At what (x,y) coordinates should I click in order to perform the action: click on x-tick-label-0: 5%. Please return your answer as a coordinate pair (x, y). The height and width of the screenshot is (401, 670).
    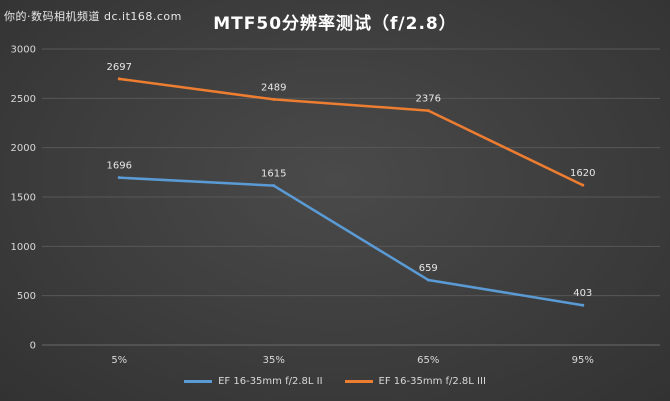
    Looking at the image, I should click on (119, 360).